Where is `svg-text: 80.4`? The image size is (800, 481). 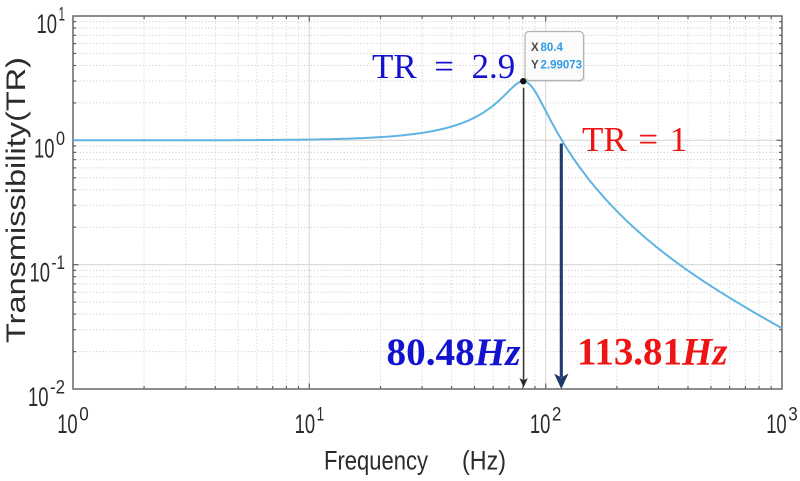
svg-text: 80.4 is located at coordinates (552, 48).